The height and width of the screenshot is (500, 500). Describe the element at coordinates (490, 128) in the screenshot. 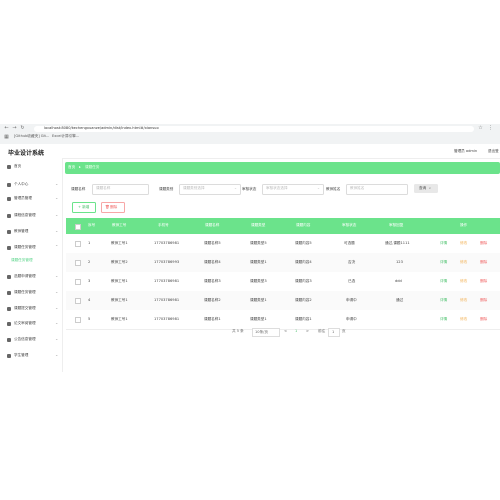

I see `menu-icon: ⋮` at that location.